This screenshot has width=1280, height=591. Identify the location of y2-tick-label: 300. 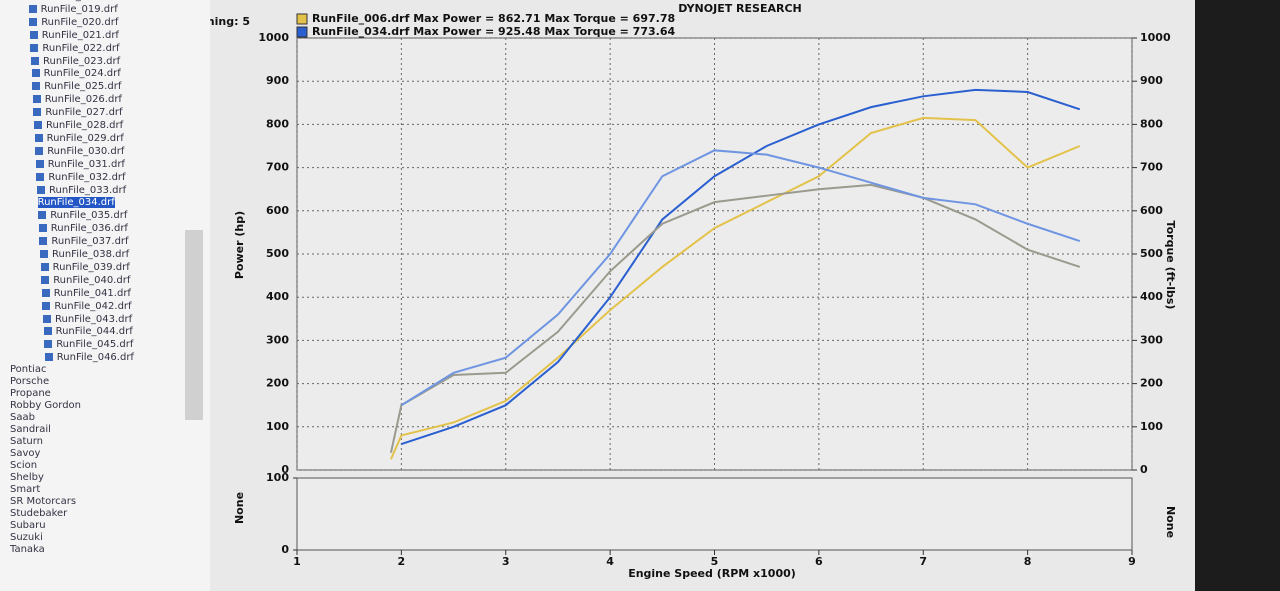
(1151, 339).